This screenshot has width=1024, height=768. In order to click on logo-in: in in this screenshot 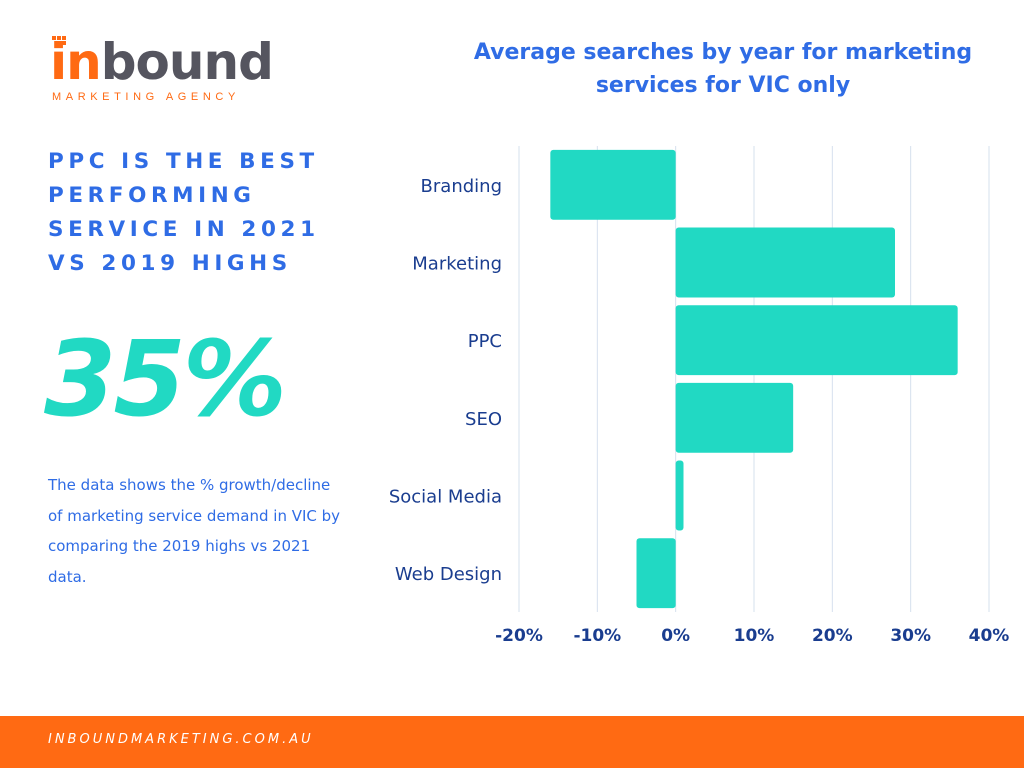, I will do `click(76, 62)`.